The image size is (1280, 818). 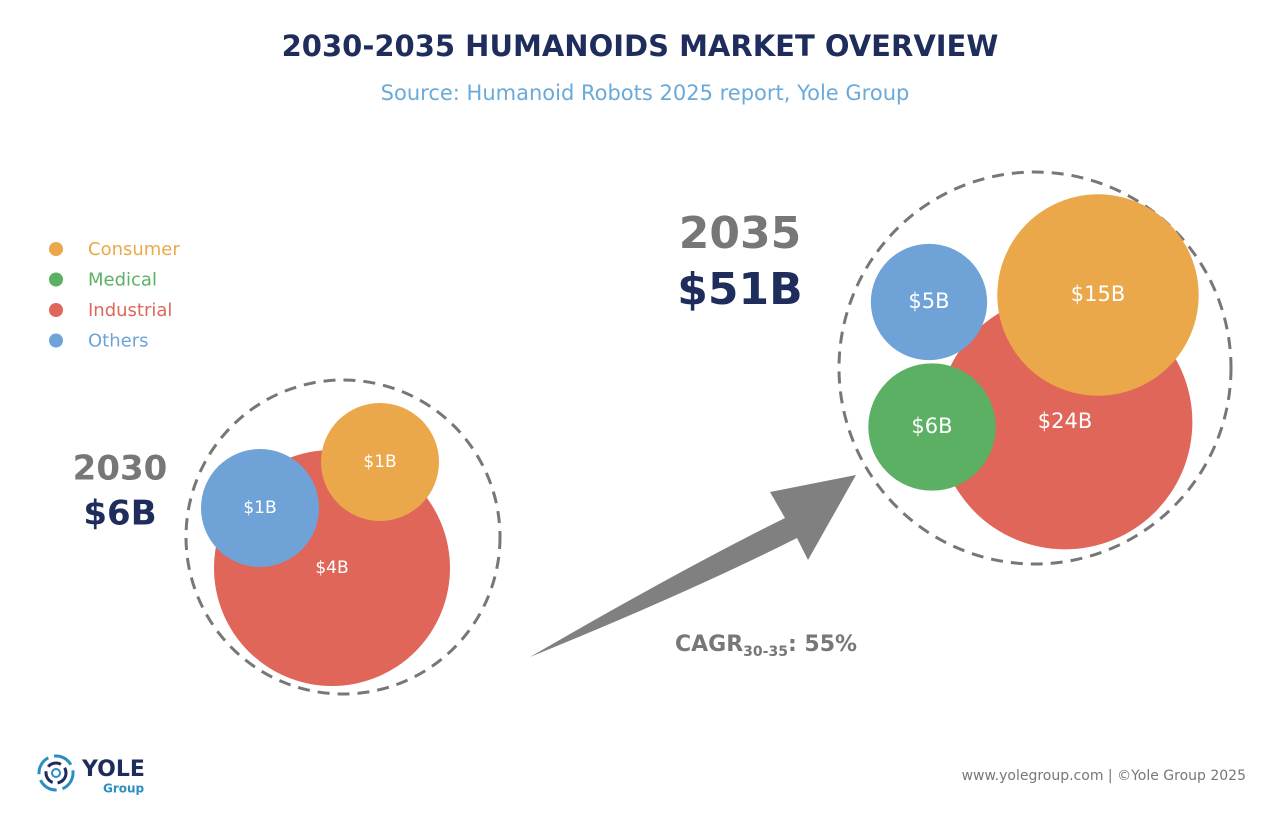 I want to click on bubble-label: $6B, so click(x=931, y=426).